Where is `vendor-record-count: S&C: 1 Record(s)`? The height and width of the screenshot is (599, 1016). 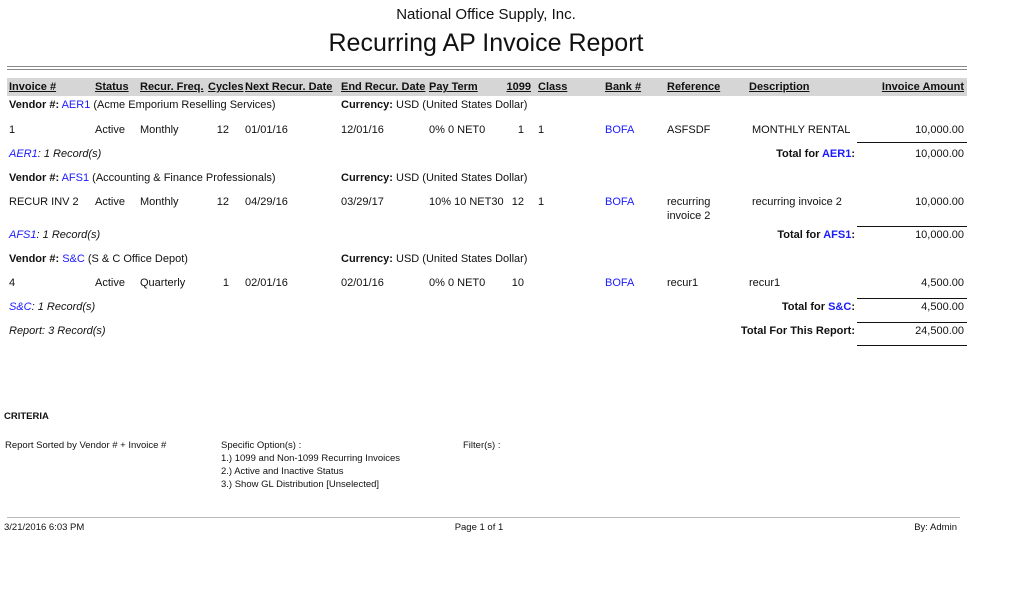
vendor-record-count: S&C: 1 Record(s) is located at coordinates (52, 307).